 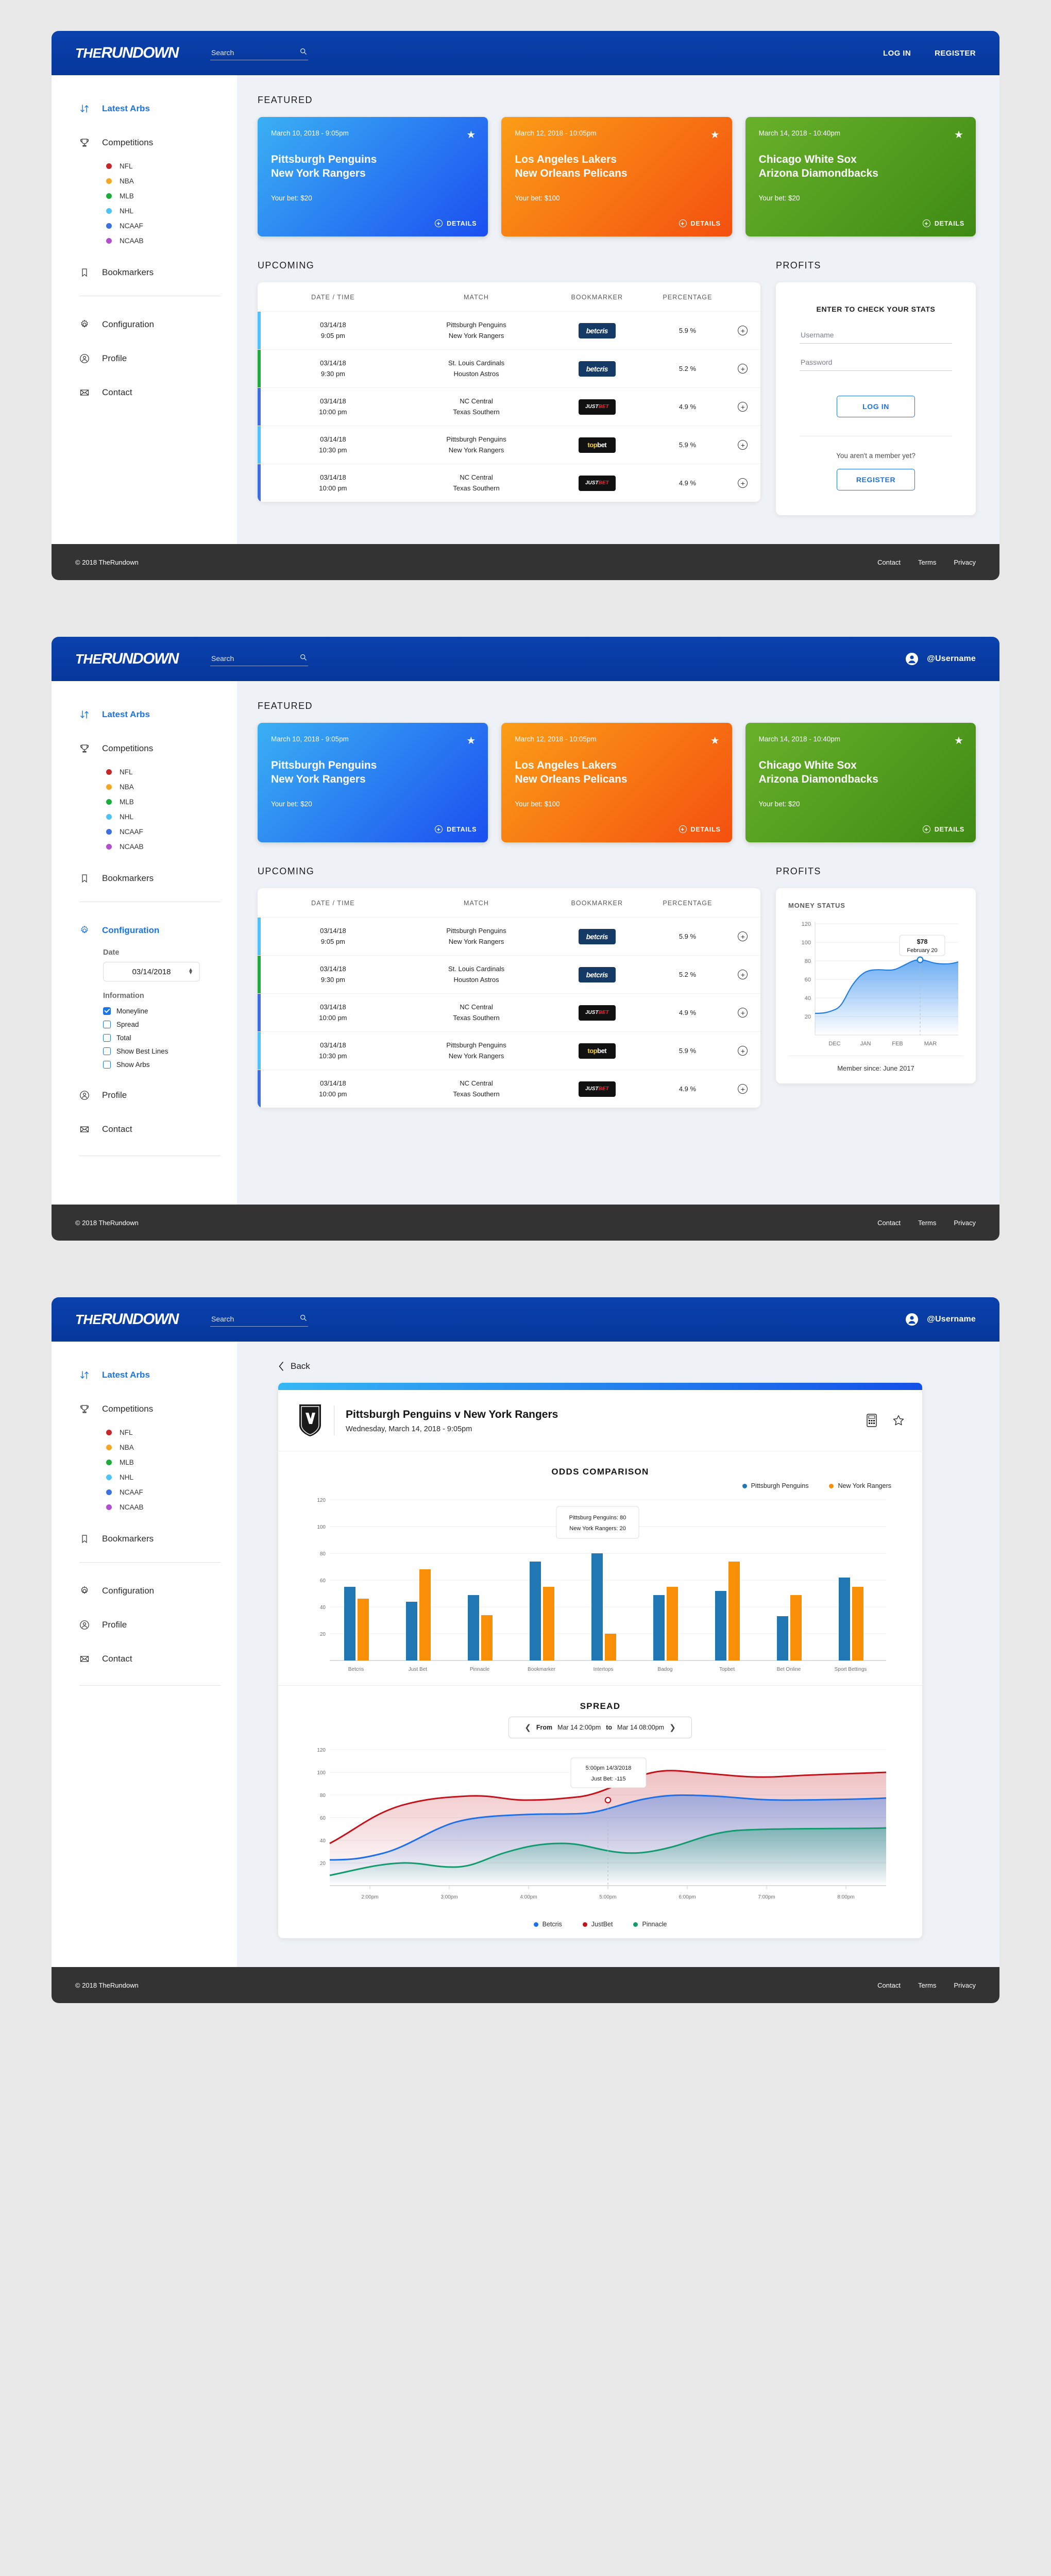 What do you see at coordinates (876, 336) in the screenshot?
I see `username-field` at bounding box center [876, 336].